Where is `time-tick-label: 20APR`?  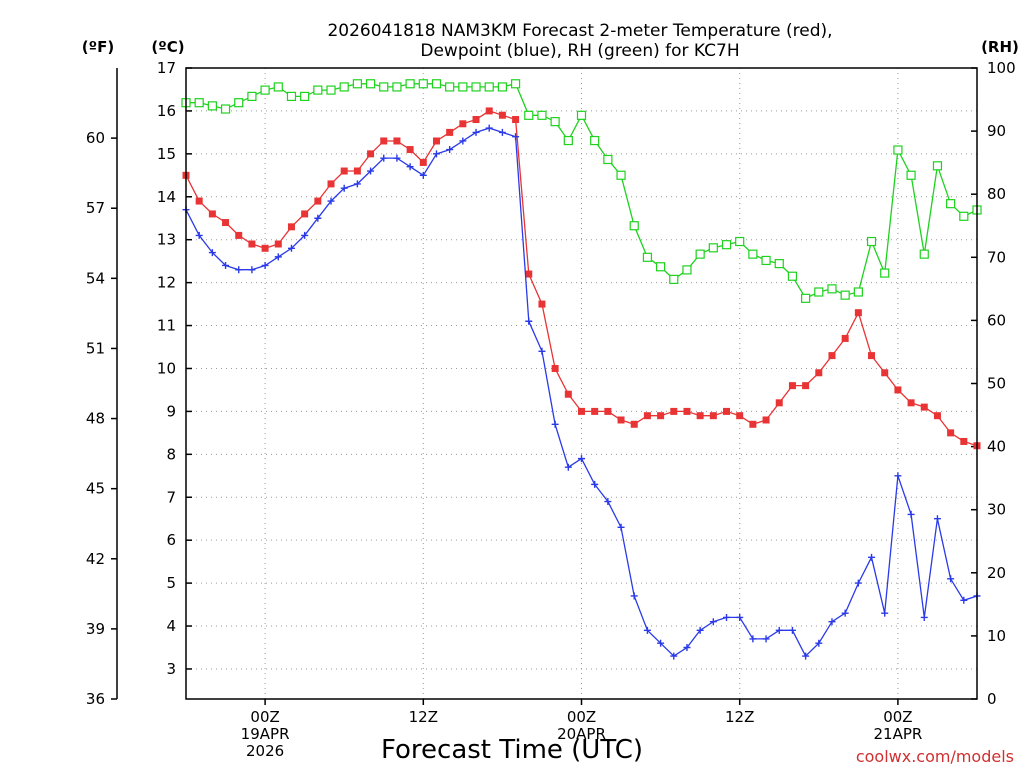 time-tick-label: 20APR is located at coordinates (581, 734).